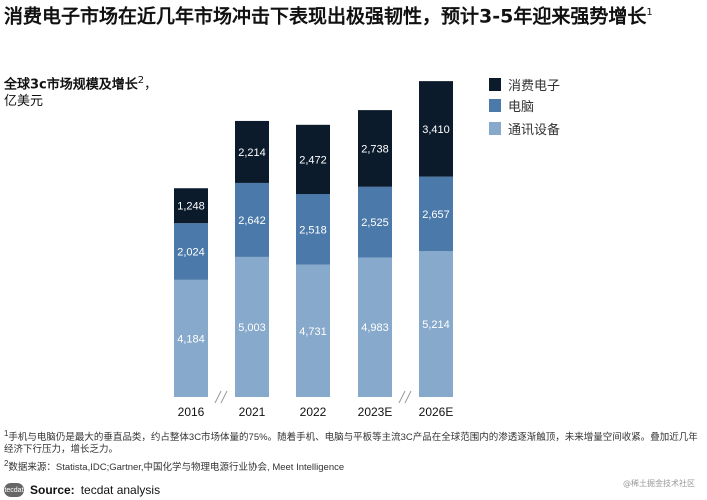 The height and width of the screenshot is (500, 707). I want to click on data-label: 2,214, so click(252, 153).